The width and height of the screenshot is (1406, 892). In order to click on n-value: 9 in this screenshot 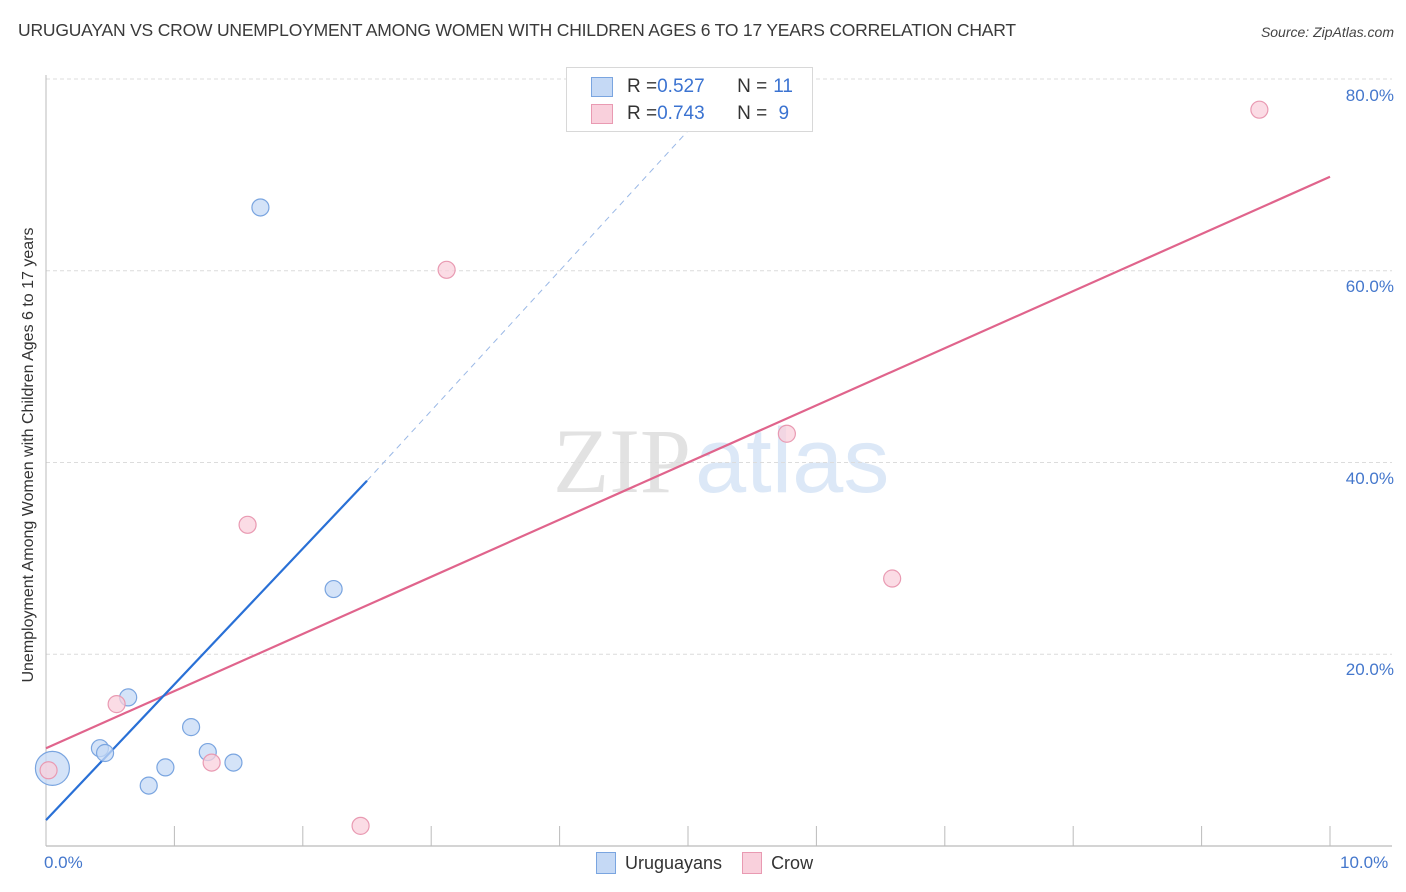, I will do `click(781, 113)`.